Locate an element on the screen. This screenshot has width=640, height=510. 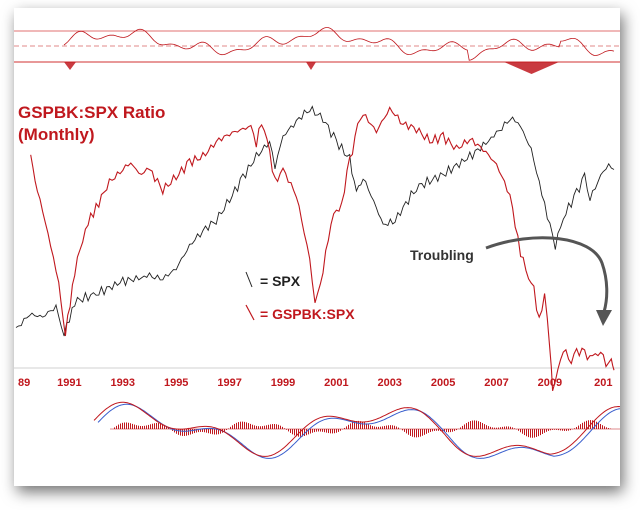
x-tick-label-1: 1991 is located at coordinates (69, 383).